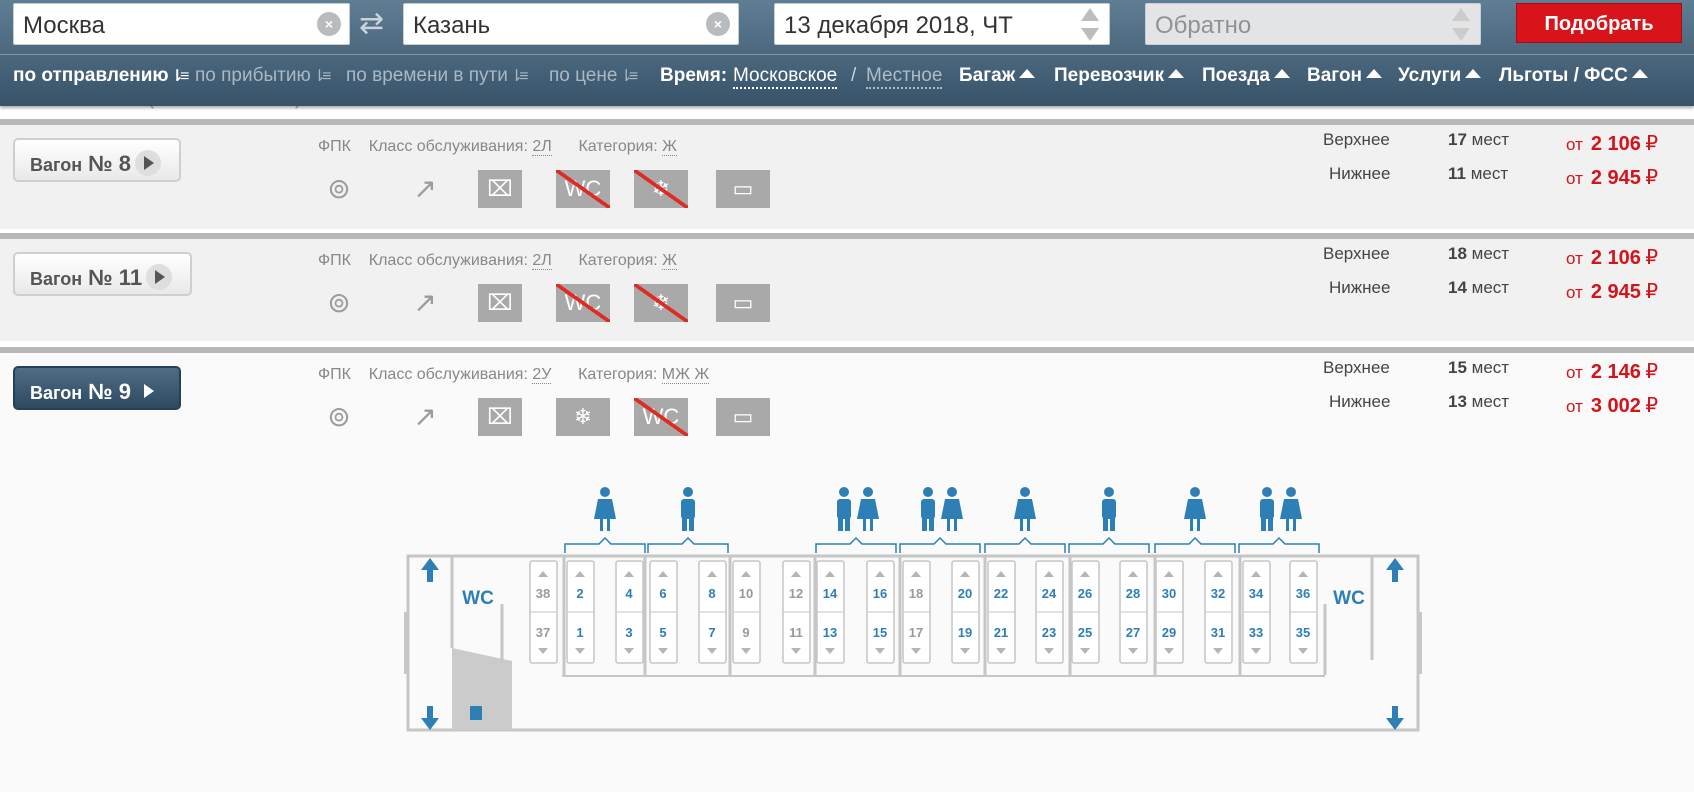  What do you see at coordinates (1478, 288) in the screenshot?
I see `lower-seats: 14 мест` at bounding box center [1478, 288].